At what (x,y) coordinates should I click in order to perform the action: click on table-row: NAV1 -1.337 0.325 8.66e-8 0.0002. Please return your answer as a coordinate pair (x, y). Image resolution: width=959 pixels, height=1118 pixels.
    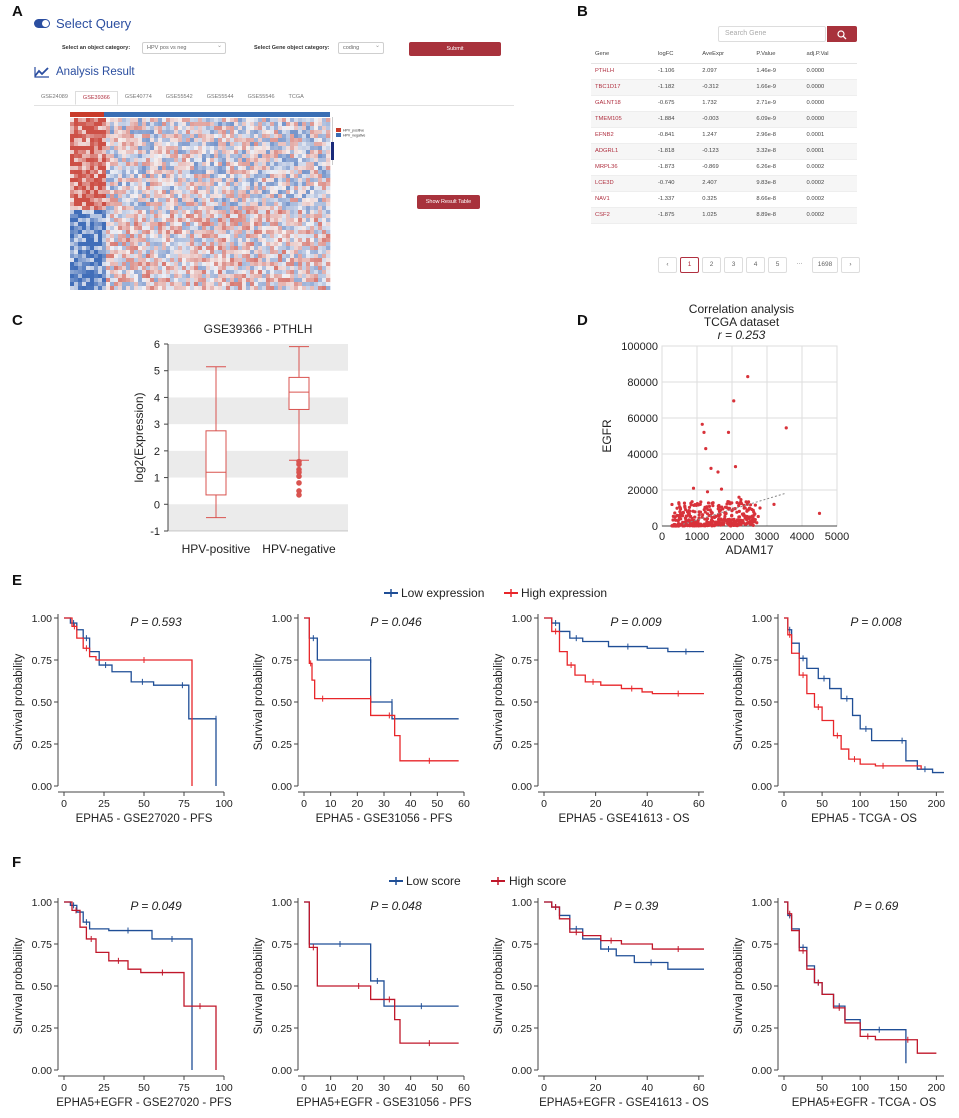
    Looking at the image, I should click on (724, 199).